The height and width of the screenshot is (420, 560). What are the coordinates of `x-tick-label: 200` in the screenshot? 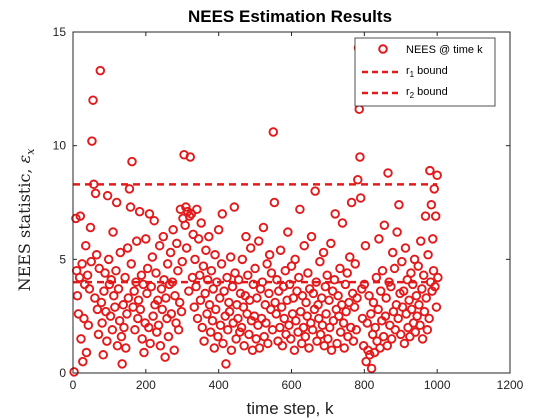 It's located at (146, 385).